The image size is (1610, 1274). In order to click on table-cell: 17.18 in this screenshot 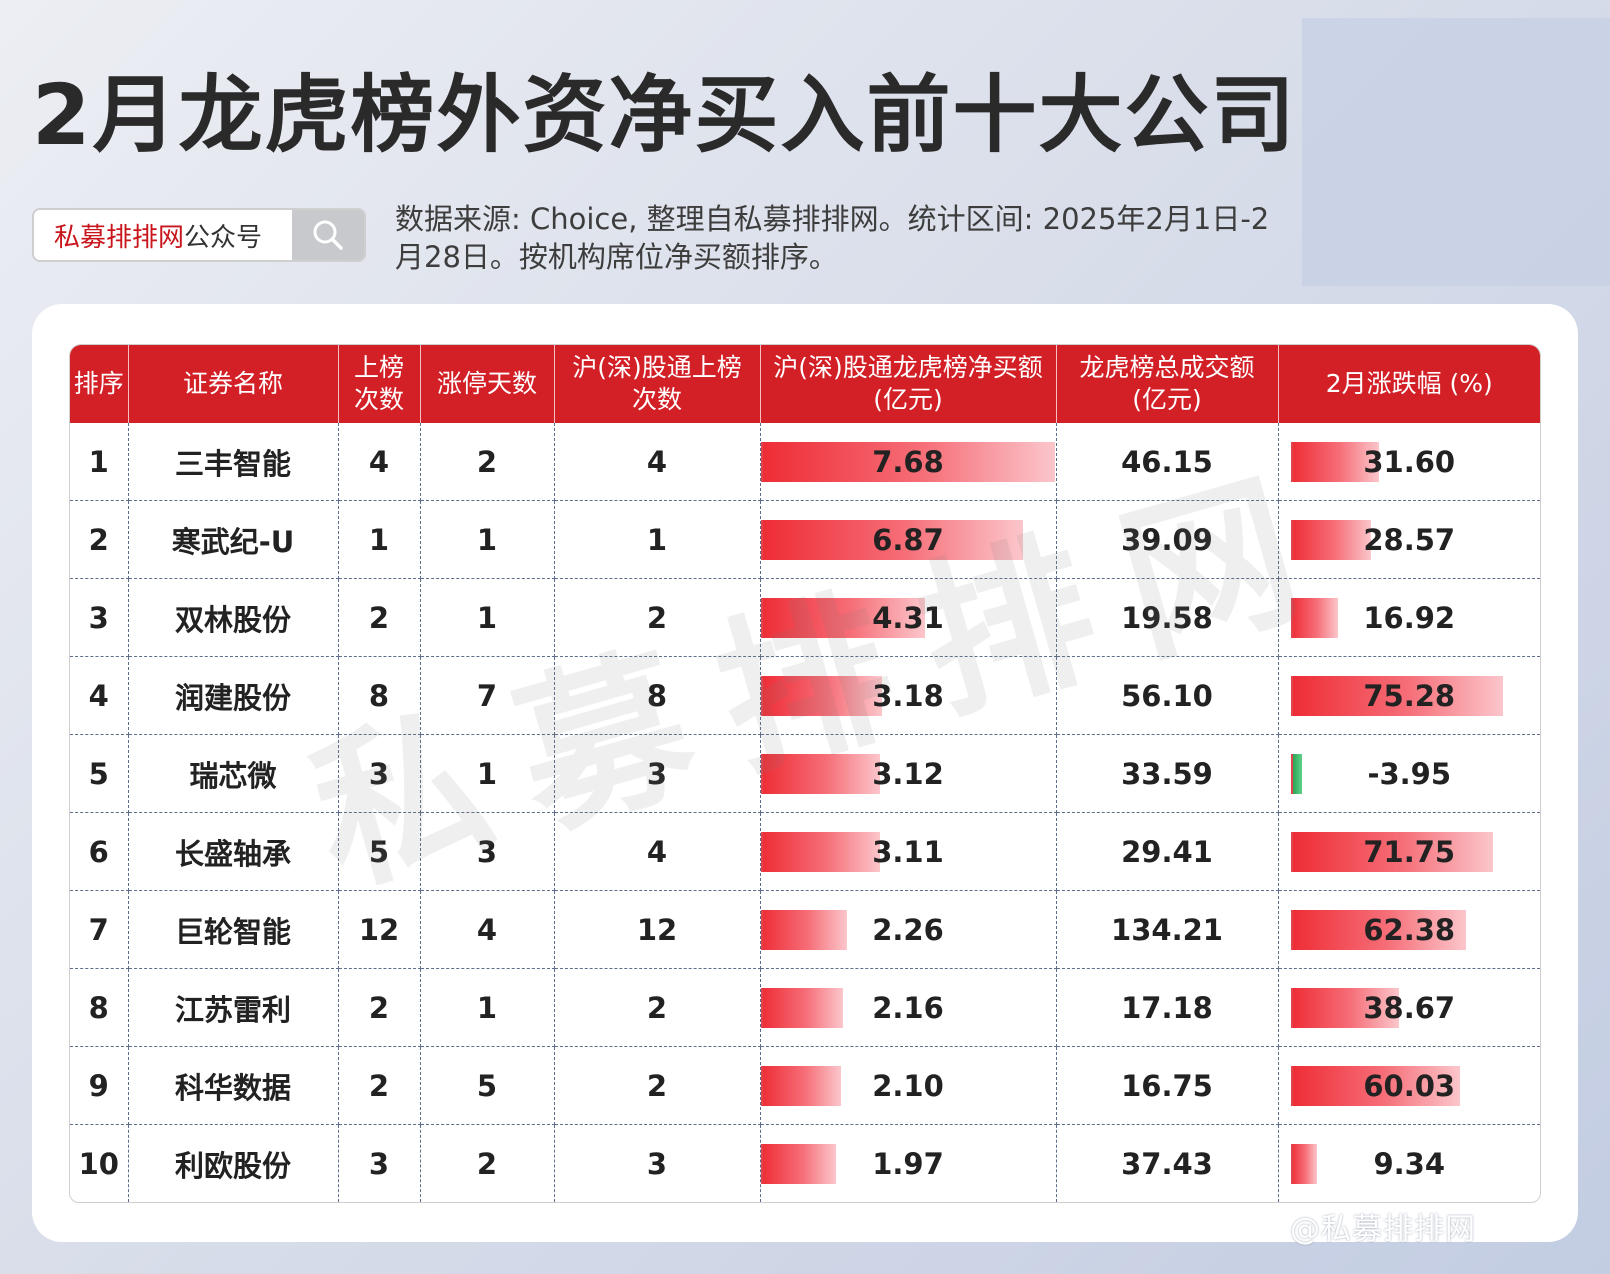, I will do `click(1167, 1007)`.